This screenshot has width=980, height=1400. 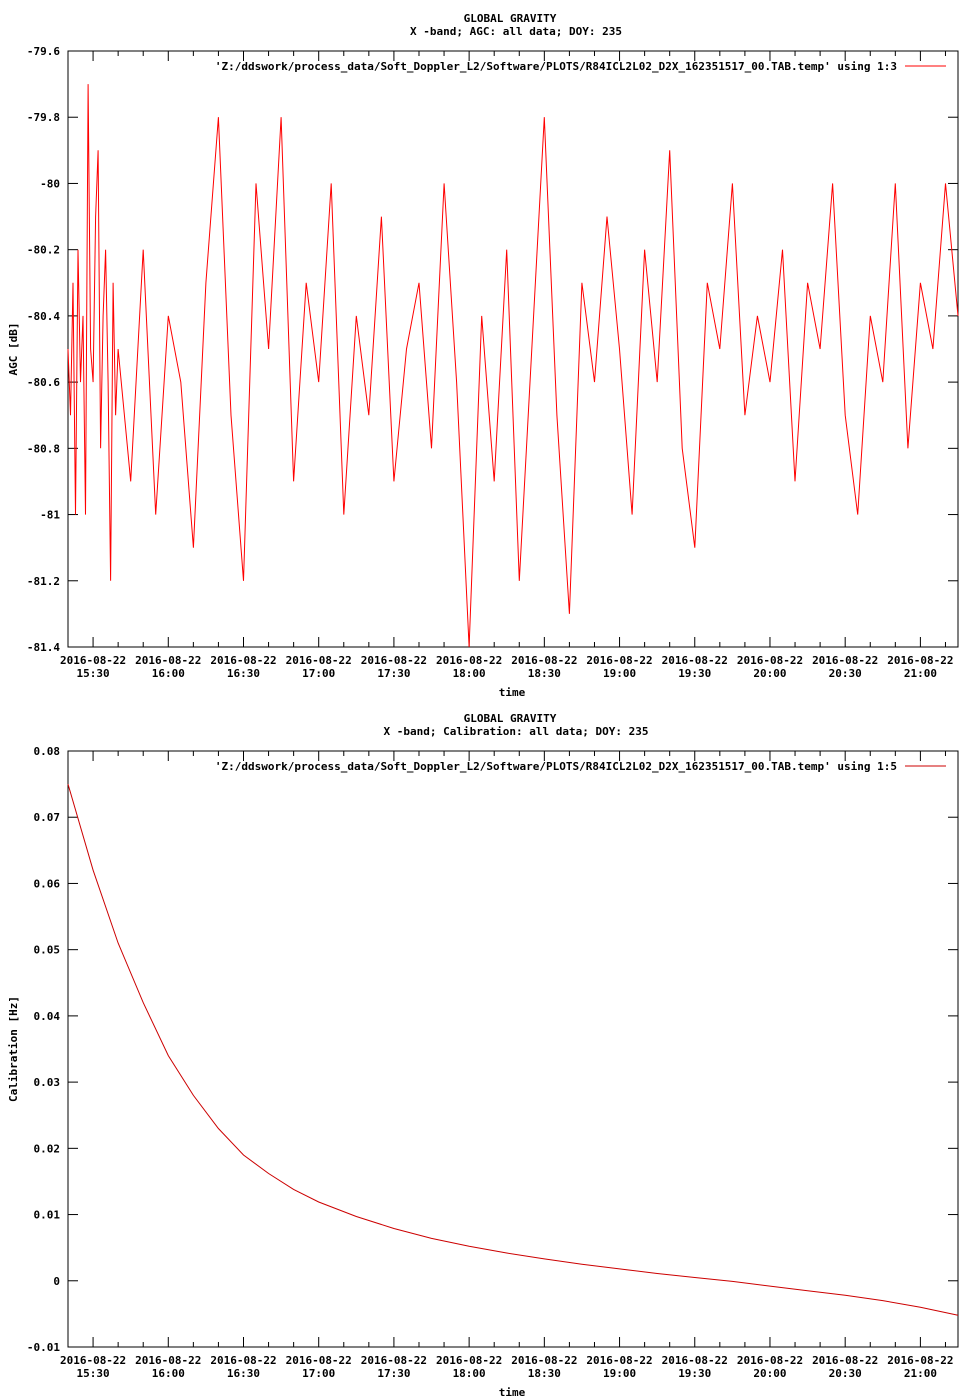 What do you see at coordinates (43, 581) in the screenshot?
I see `y-tick-label: -81.2` at bounding box center [43, 581].